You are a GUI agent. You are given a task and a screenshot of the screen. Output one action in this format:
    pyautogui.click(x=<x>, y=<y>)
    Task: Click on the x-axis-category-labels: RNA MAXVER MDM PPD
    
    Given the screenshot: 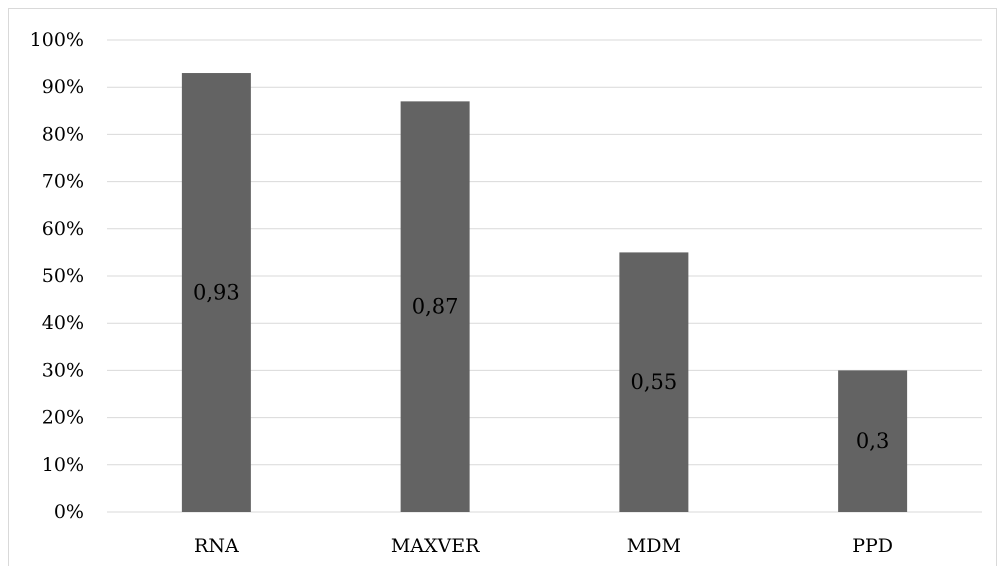 What is the action you would take?
    pyautogui.click(x=543, y=546)
    